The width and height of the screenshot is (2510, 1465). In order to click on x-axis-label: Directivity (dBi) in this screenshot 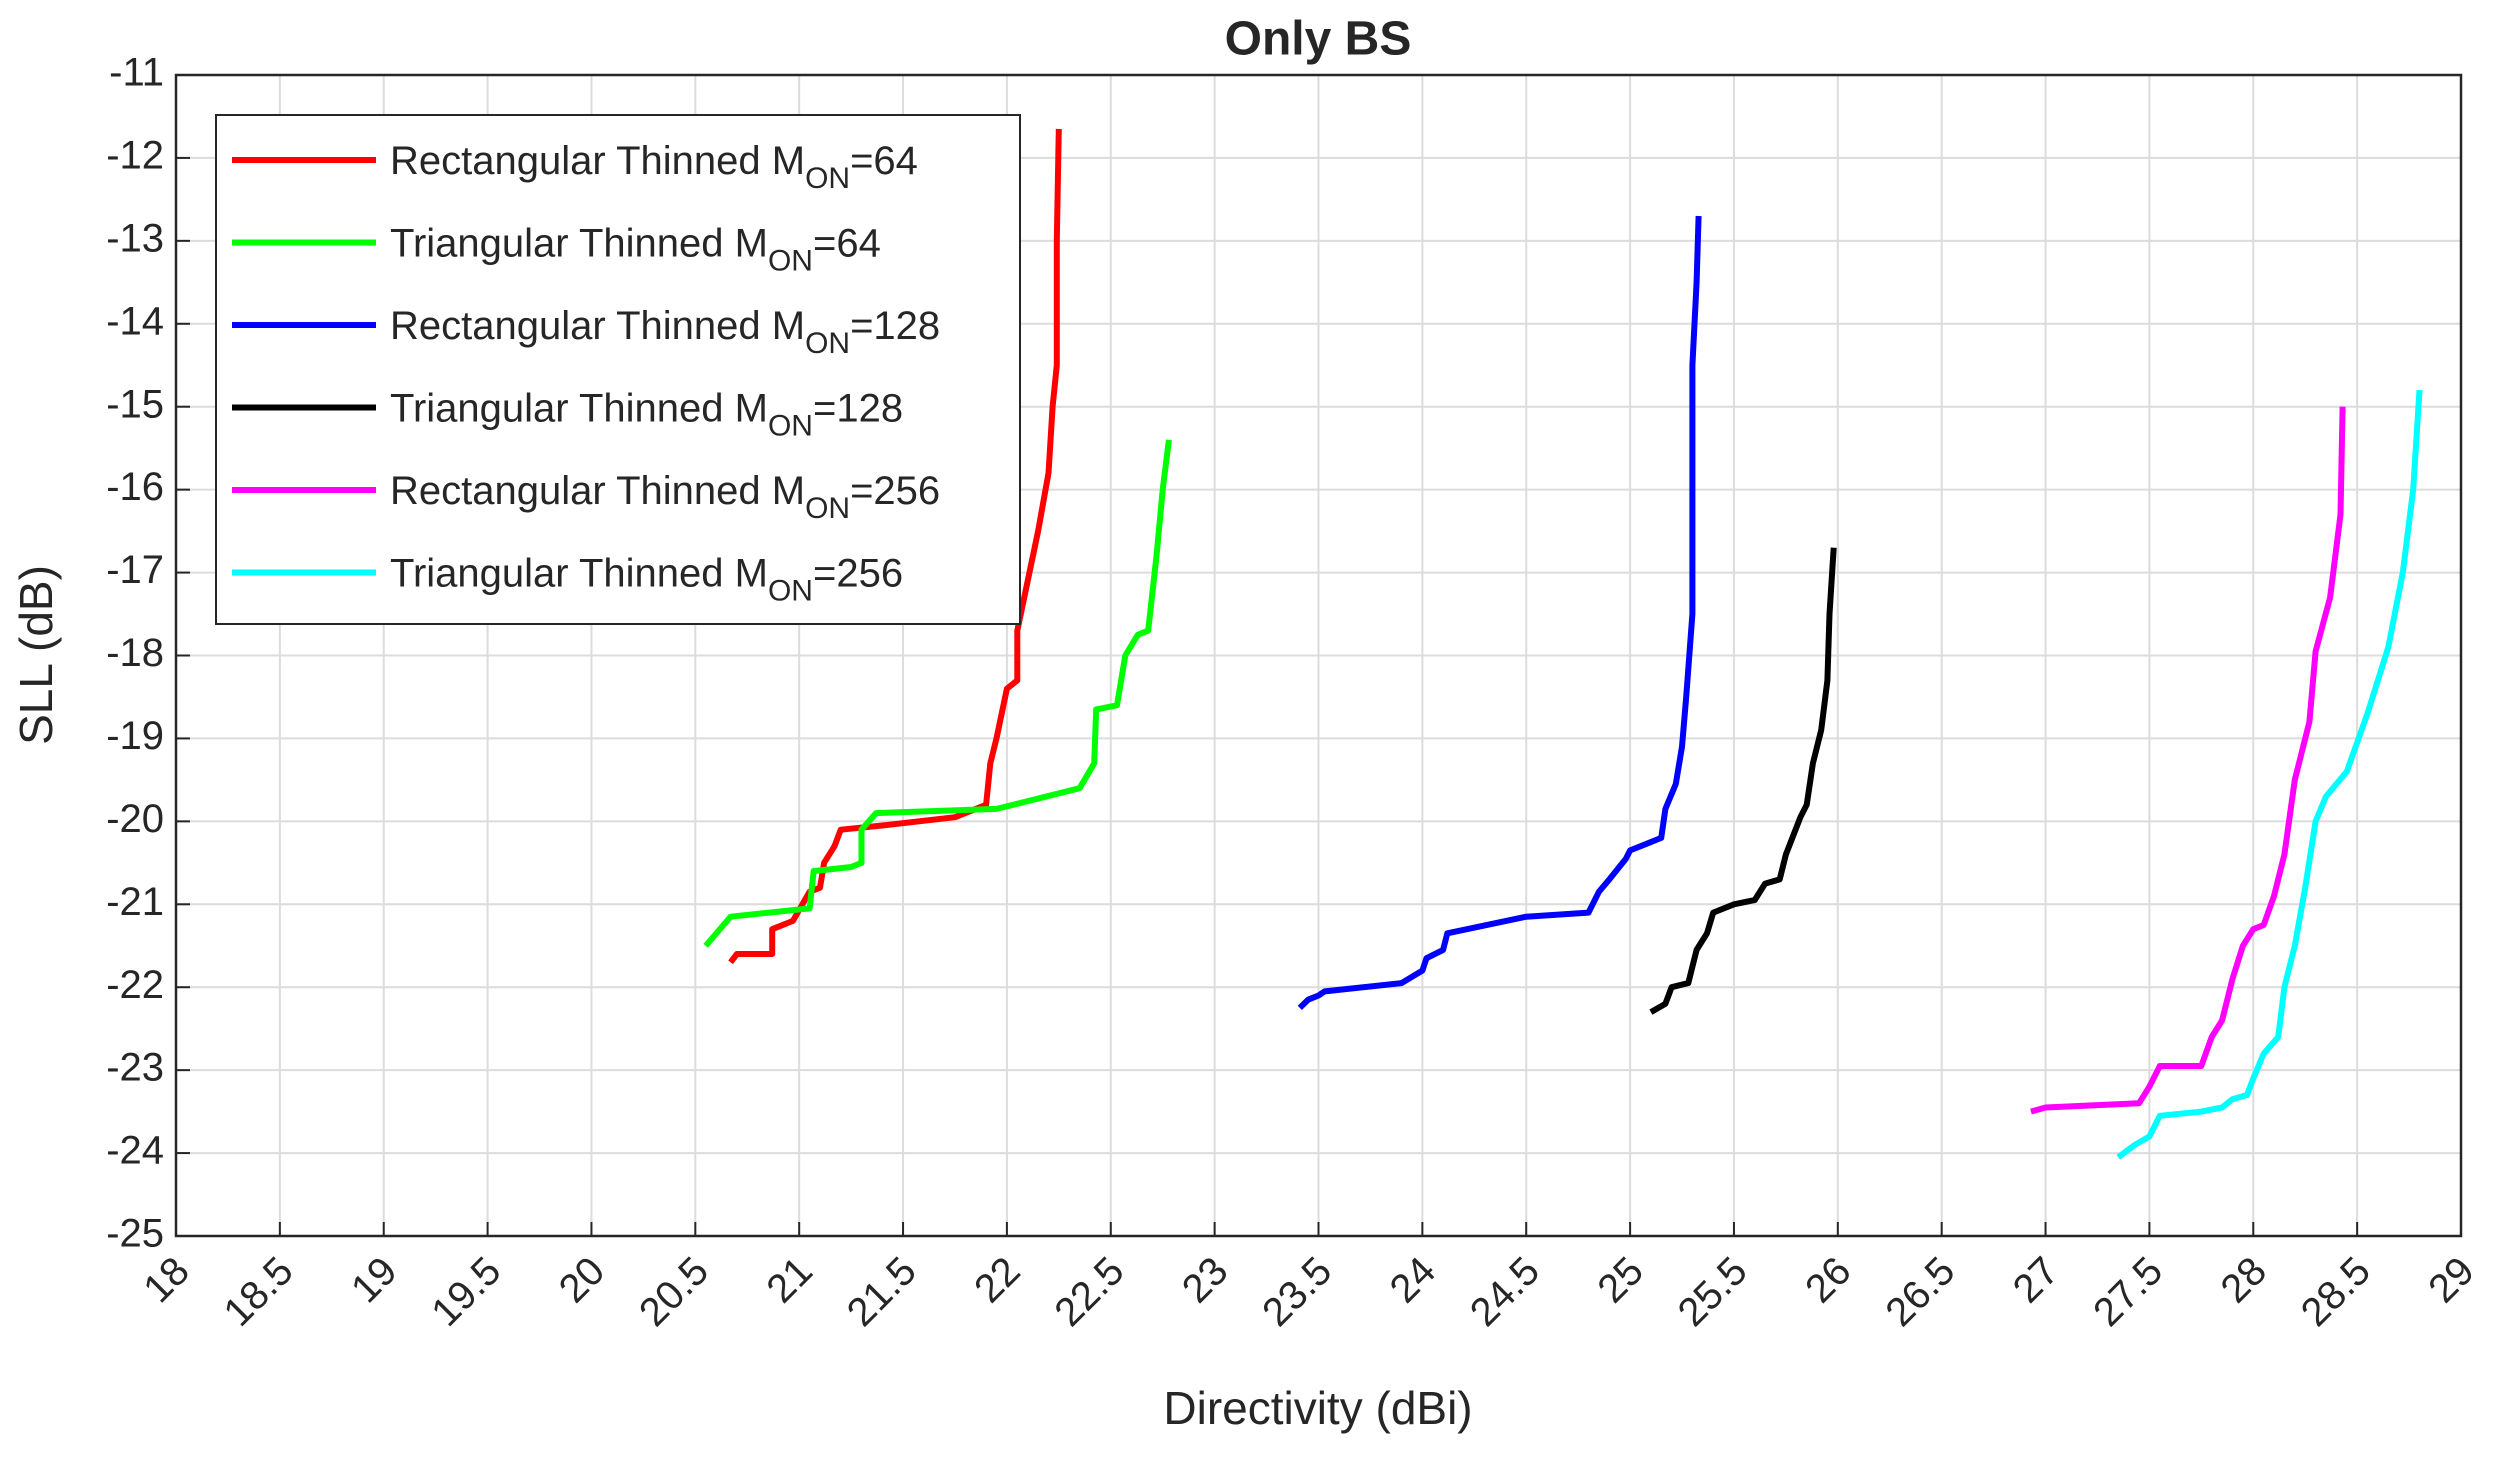, I will do `click(1317, 1408)`.